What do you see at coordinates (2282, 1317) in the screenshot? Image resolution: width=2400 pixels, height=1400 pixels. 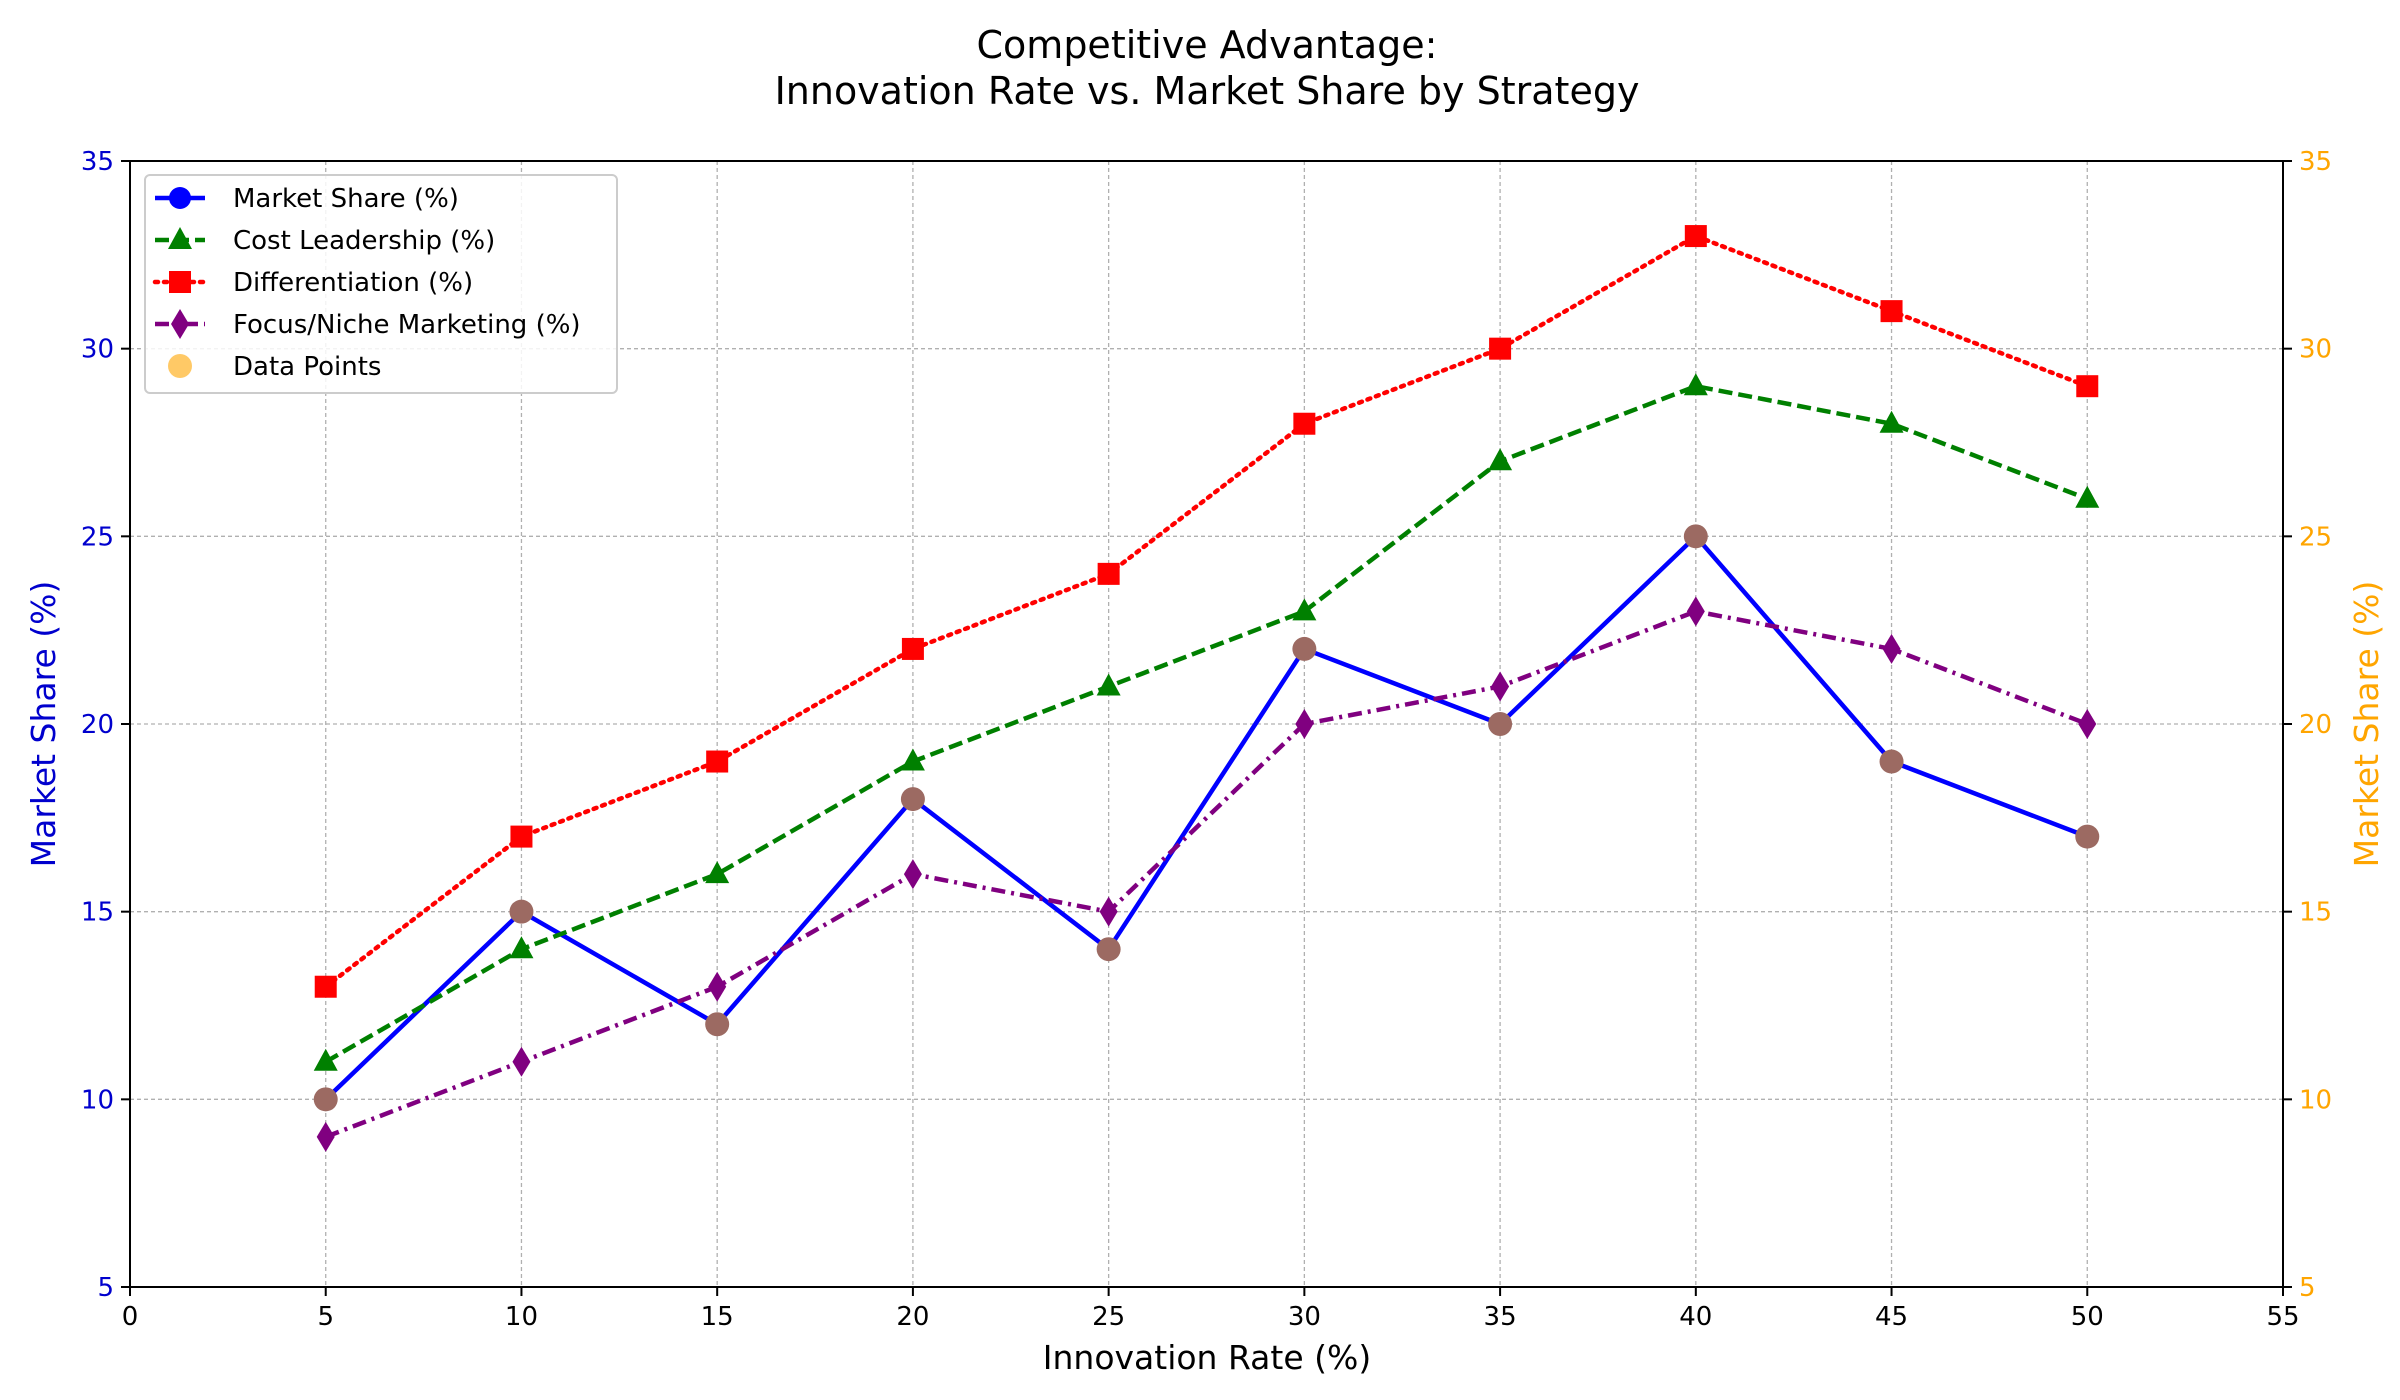 I see `x-tick-label: 55` at bounding box center [2282, 1317].